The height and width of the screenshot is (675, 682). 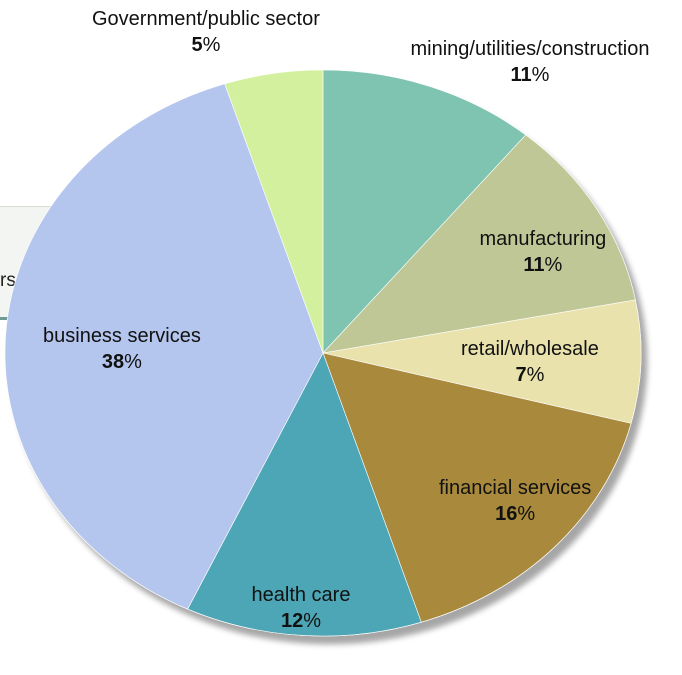 What do you see at coordinates (530, 62) in the screenshot?
I see `slice-label: mining/utilities/construction 11%` at bounding box center [530, 62].